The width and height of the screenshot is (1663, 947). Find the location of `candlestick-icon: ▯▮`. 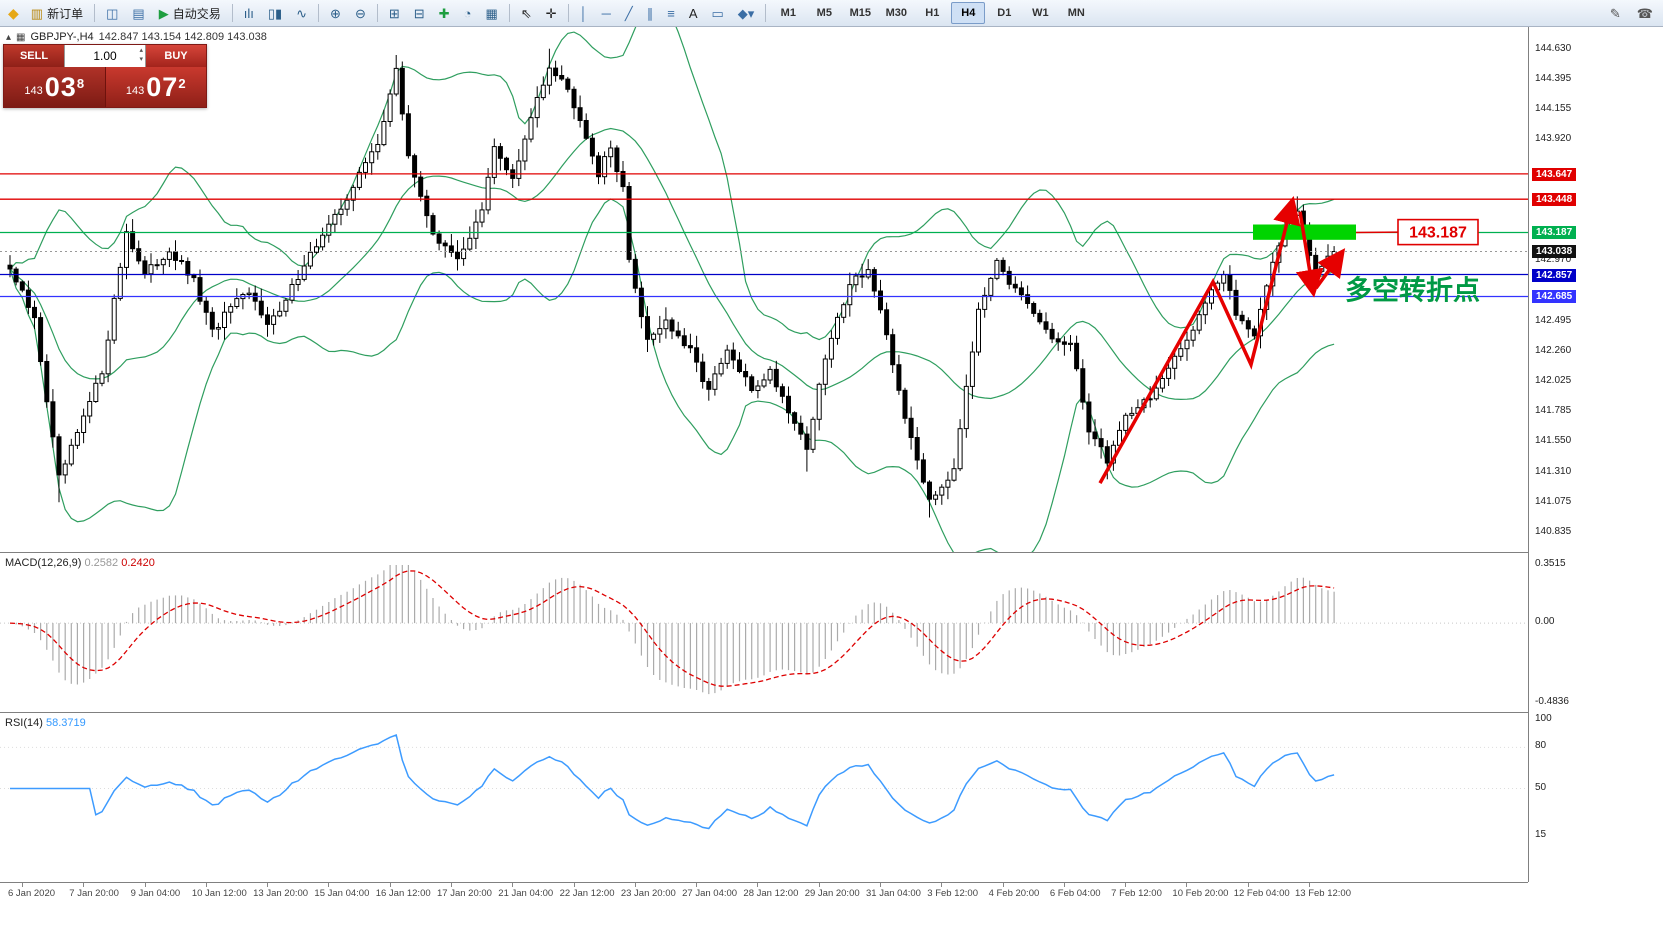

candlestick-icon: ▯▮ is located at coordinates (275, 13).